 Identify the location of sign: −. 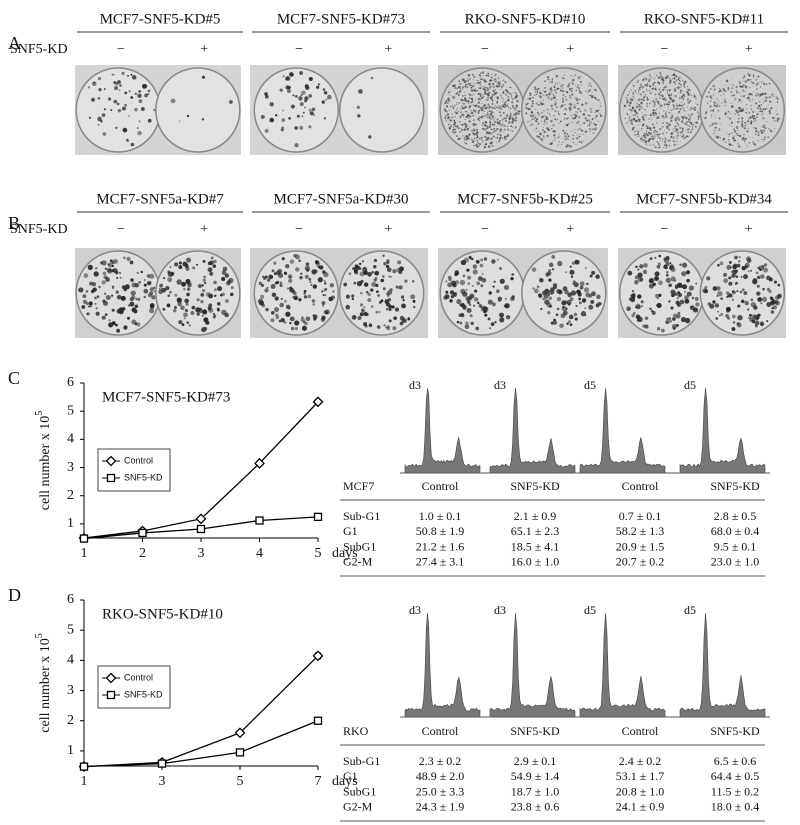
(121, 229).